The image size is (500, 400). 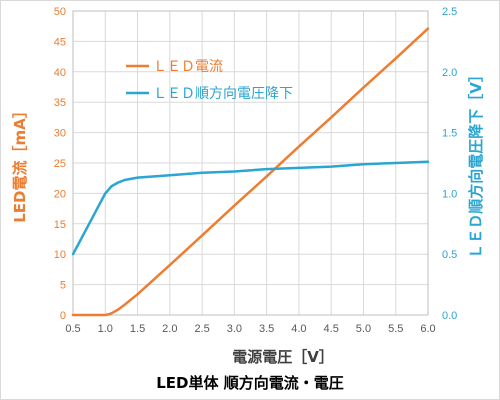 What do you see at coordinates (449, 255) in the screenshot?
I see `y-right-tick-label: 0.5` at bounding box center [449, 255].